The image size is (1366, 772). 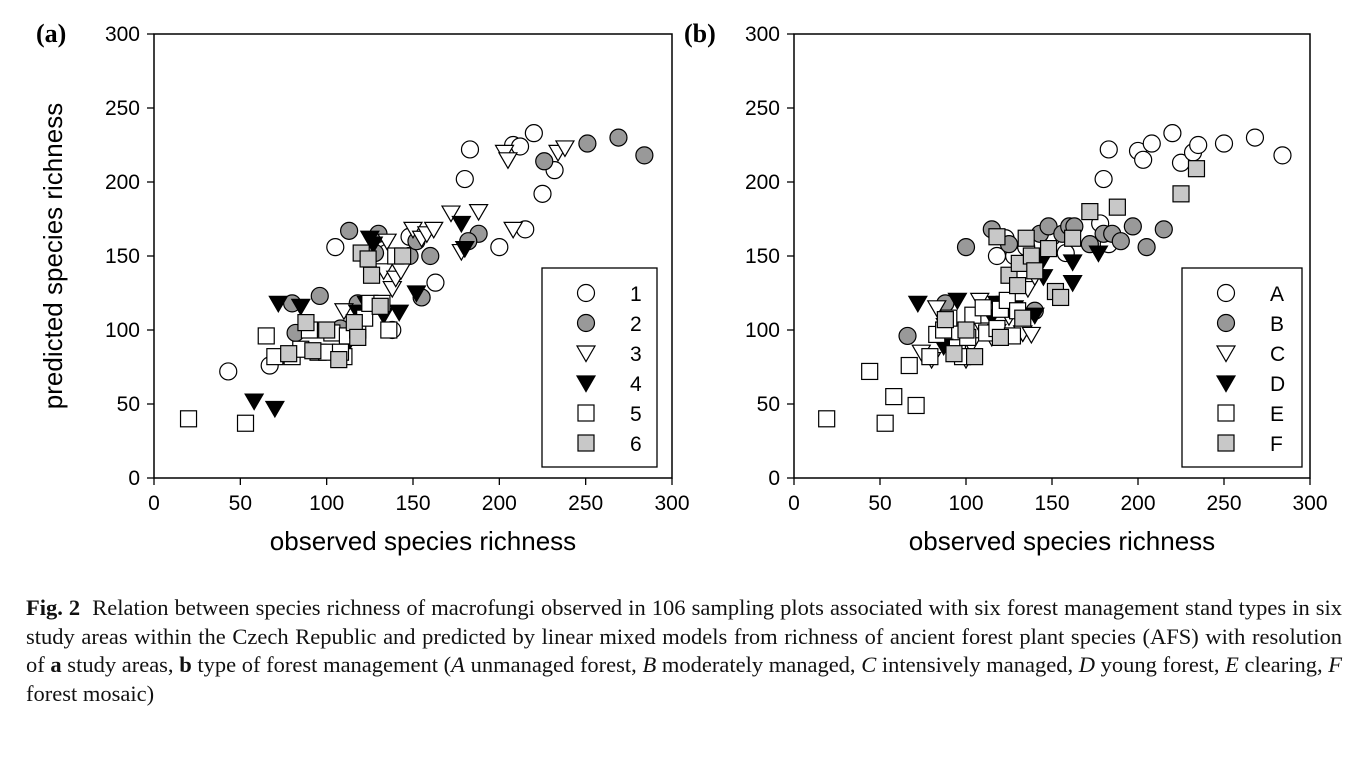 What do you see at coordinates (321, 664) in the screenshot?
I see `caption-text-3: type of forest management (` at bounding box center [321, 664].